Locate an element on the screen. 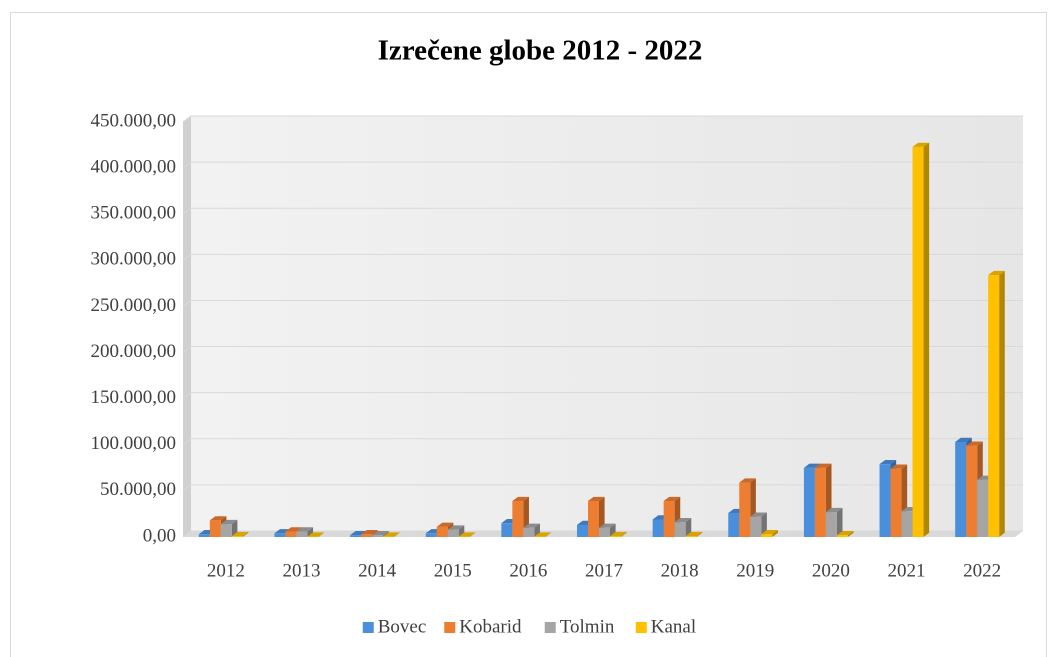 This screenshot has height=657, width=1057. x-tick-label: 2020 is located at coordinates (831, 570).